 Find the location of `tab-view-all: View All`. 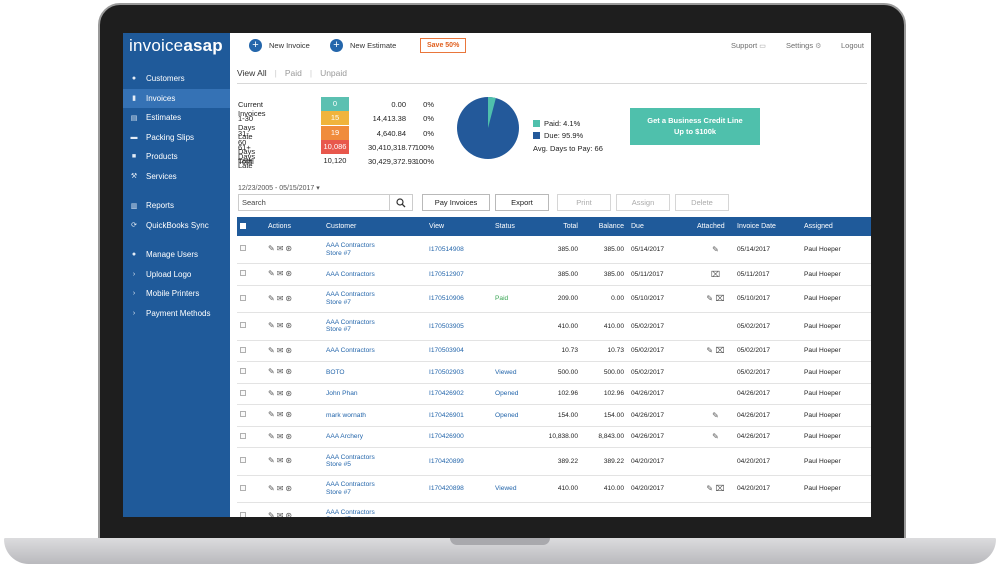

tab-view-all: View All is located at coordinates (252, 73).